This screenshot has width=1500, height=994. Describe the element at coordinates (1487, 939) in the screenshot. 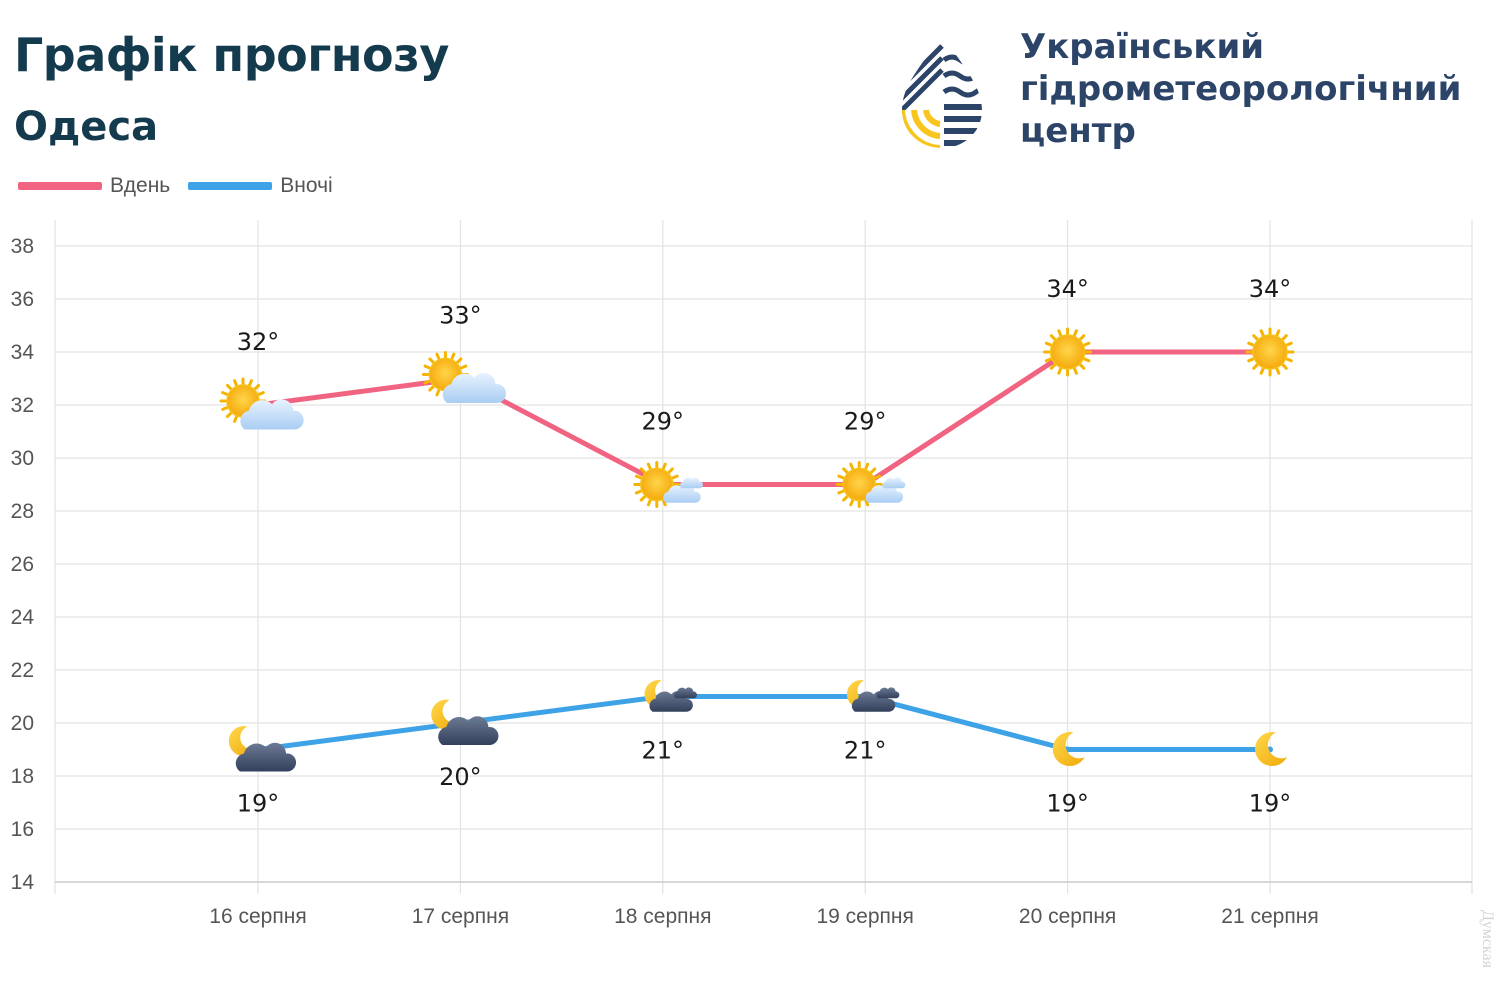

I see `watermark: Думская` at that location.